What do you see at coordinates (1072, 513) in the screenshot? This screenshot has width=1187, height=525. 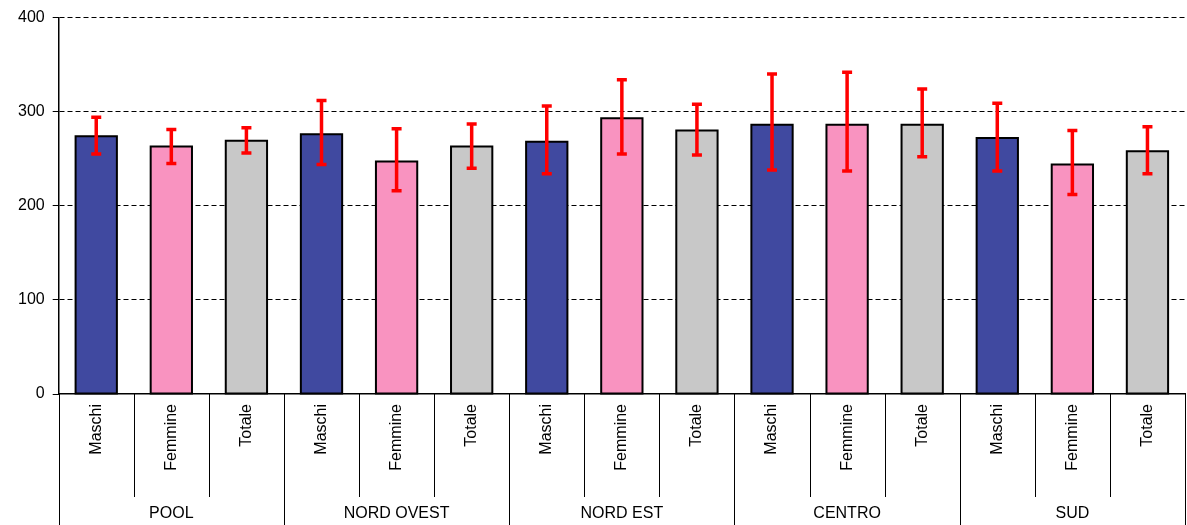 I see `text: SUD` at bounding box center [1072, 513].